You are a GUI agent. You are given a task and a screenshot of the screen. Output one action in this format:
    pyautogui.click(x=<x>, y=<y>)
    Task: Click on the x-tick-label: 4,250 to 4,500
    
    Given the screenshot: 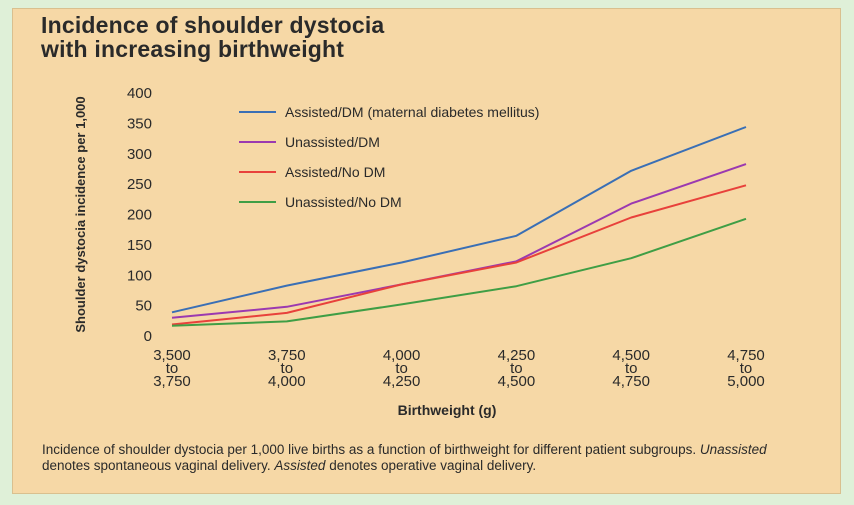 What is the action you would take?
    pyautogui.click(x=517, y=368)
    